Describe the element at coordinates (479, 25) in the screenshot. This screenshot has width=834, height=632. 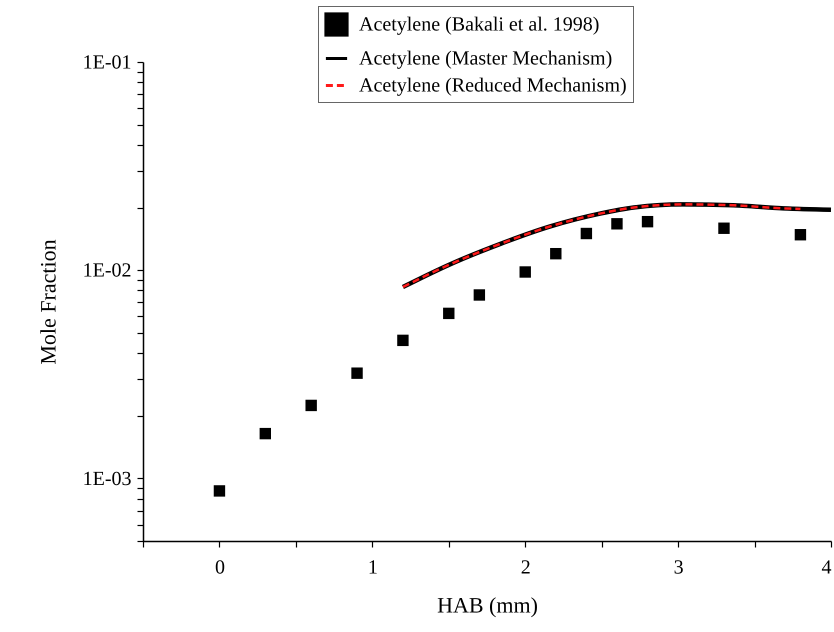
I see `legend-label: Acetylene (Bakali et al. 1998)` at that location.